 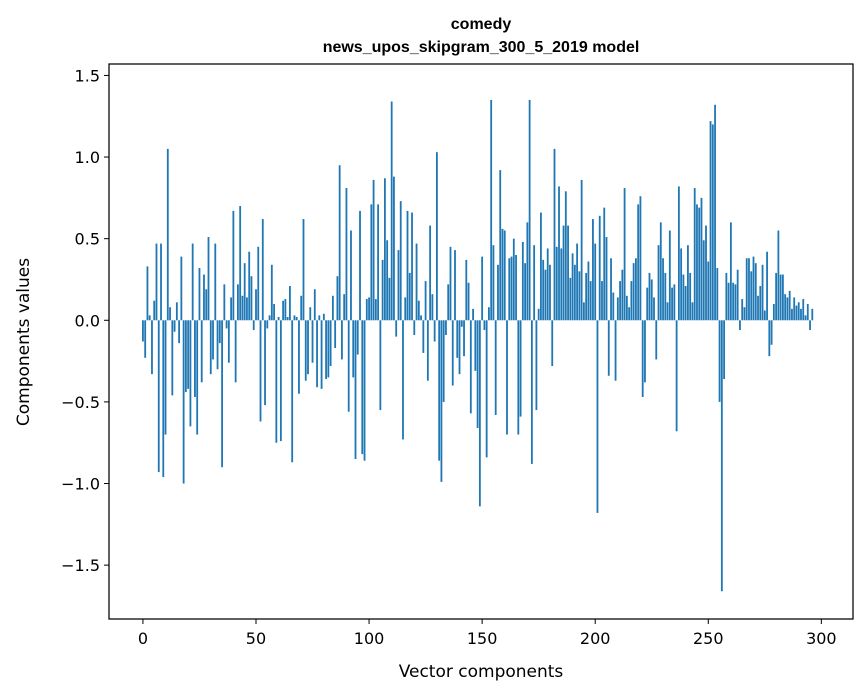 I want to click on y-tick-label: −0.5, so click(x=80, y=402).